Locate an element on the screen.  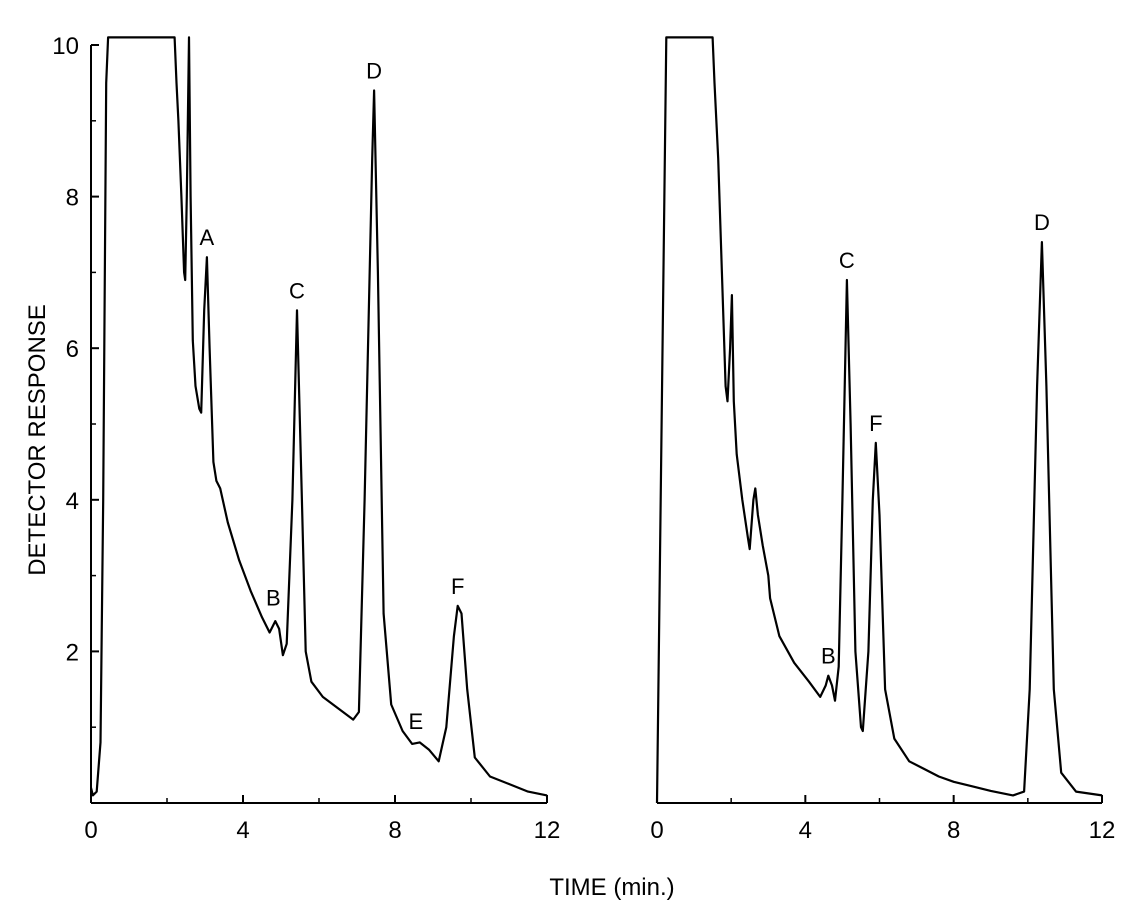
y-tick-label: 4 is located at coordinates (72, 501).